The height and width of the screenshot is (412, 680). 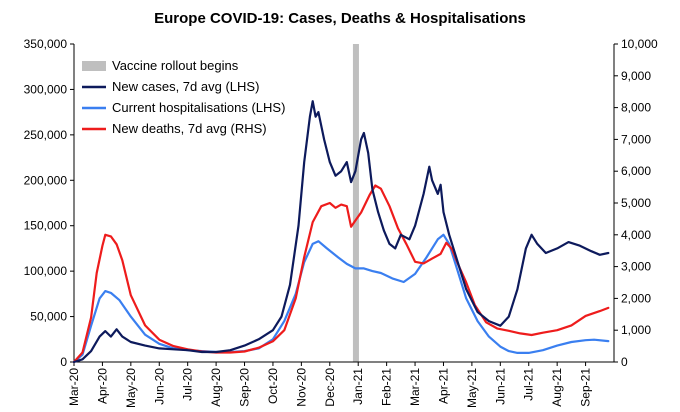 What do you see at coordinates (245, 387) in the screenshot?
I see `x-tick-label: Sep-20` at bounding box center [245, 387].